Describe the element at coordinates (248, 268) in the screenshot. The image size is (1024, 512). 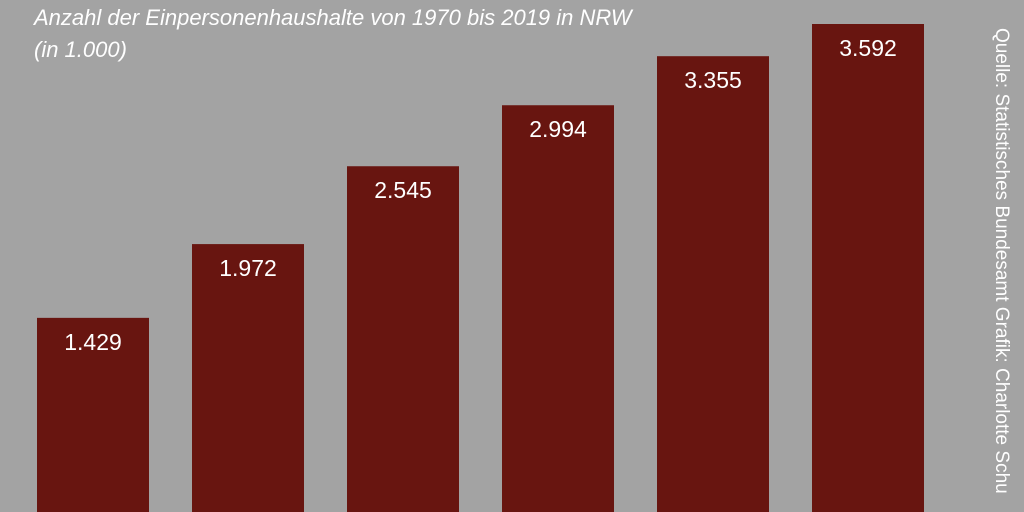
I see `bar-value-label: 1.972` at that location.